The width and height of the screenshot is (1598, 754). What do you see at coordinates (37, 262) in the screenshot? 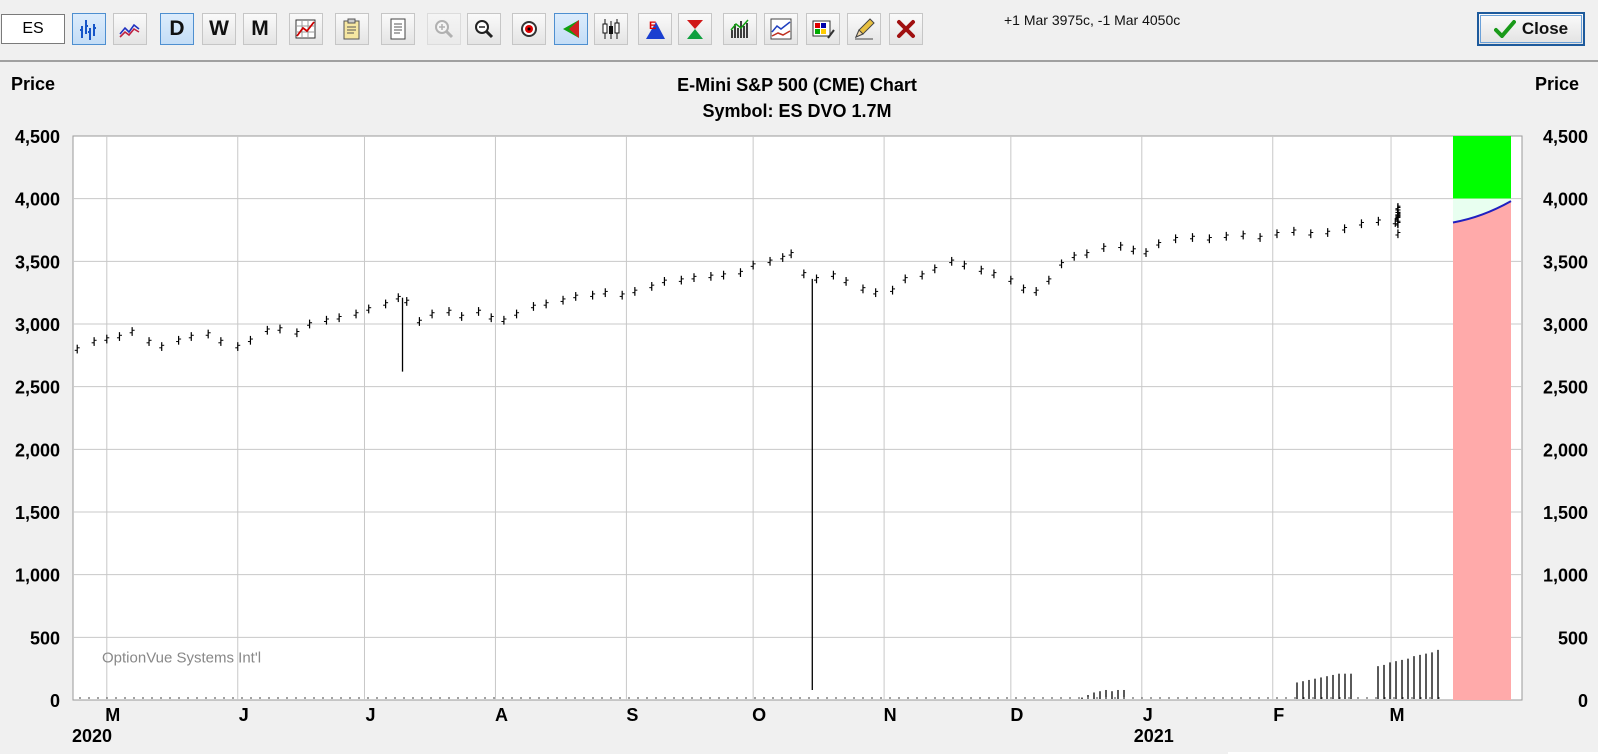
I see `y-tick-label-left: 3,500` at bounding box center [37, 262].